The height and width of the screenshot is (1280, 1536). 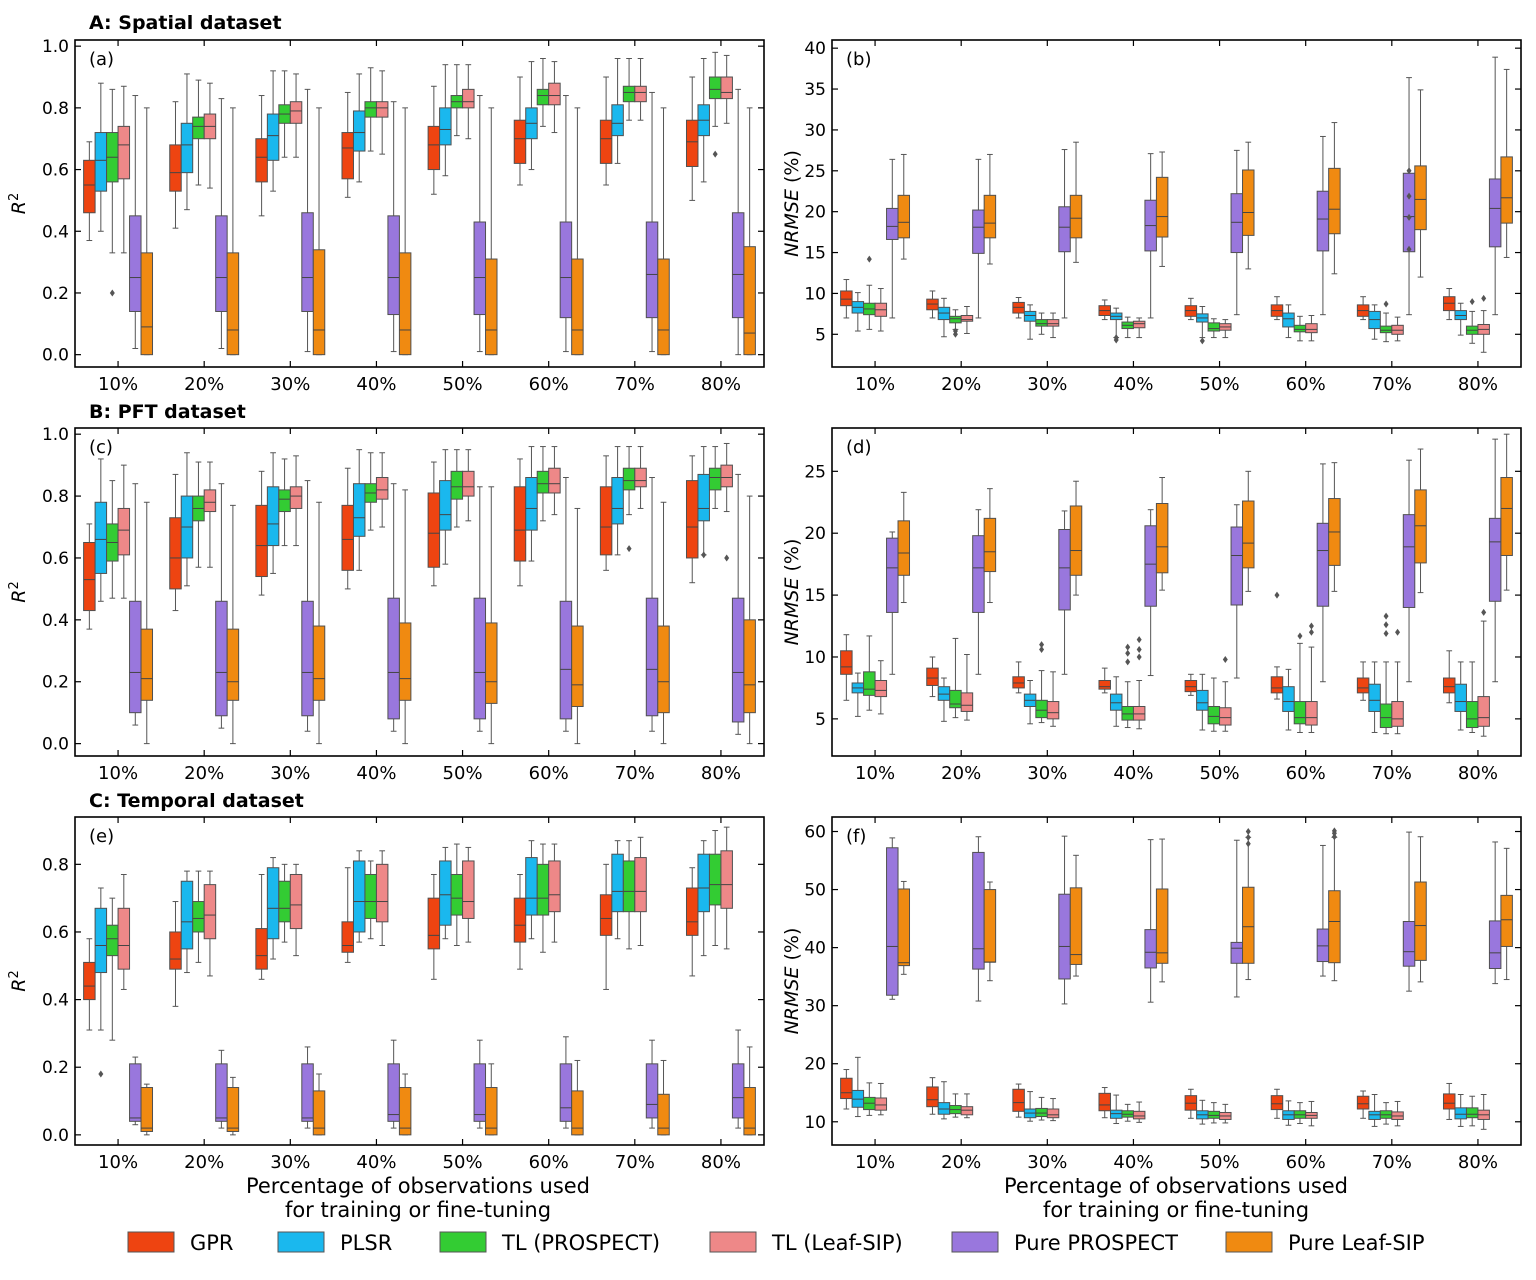 I want to click on box-tl-leaf-sip--20pct, so click(x=967, y=320).